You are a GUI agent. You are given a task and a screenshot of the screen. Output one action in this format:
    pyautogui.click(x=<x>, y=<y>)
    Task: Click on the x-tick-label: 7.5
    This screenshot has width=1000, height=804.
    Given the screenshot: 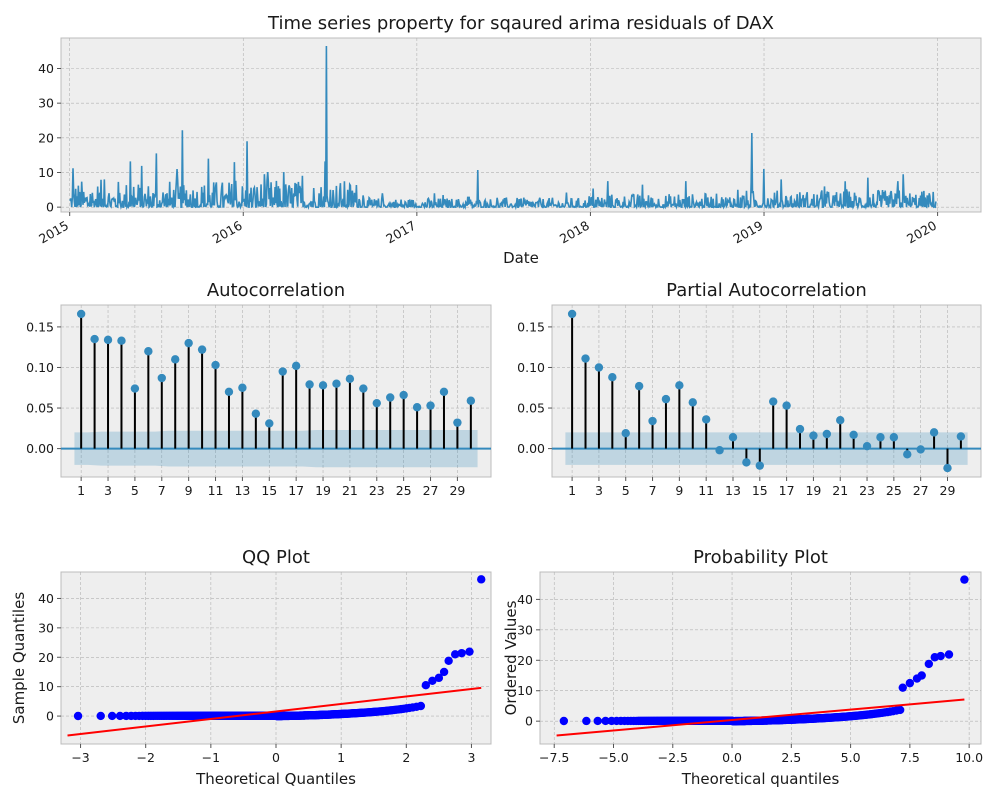 What is the action you would take?
    pyautogui.click(x=910, y=757)
    